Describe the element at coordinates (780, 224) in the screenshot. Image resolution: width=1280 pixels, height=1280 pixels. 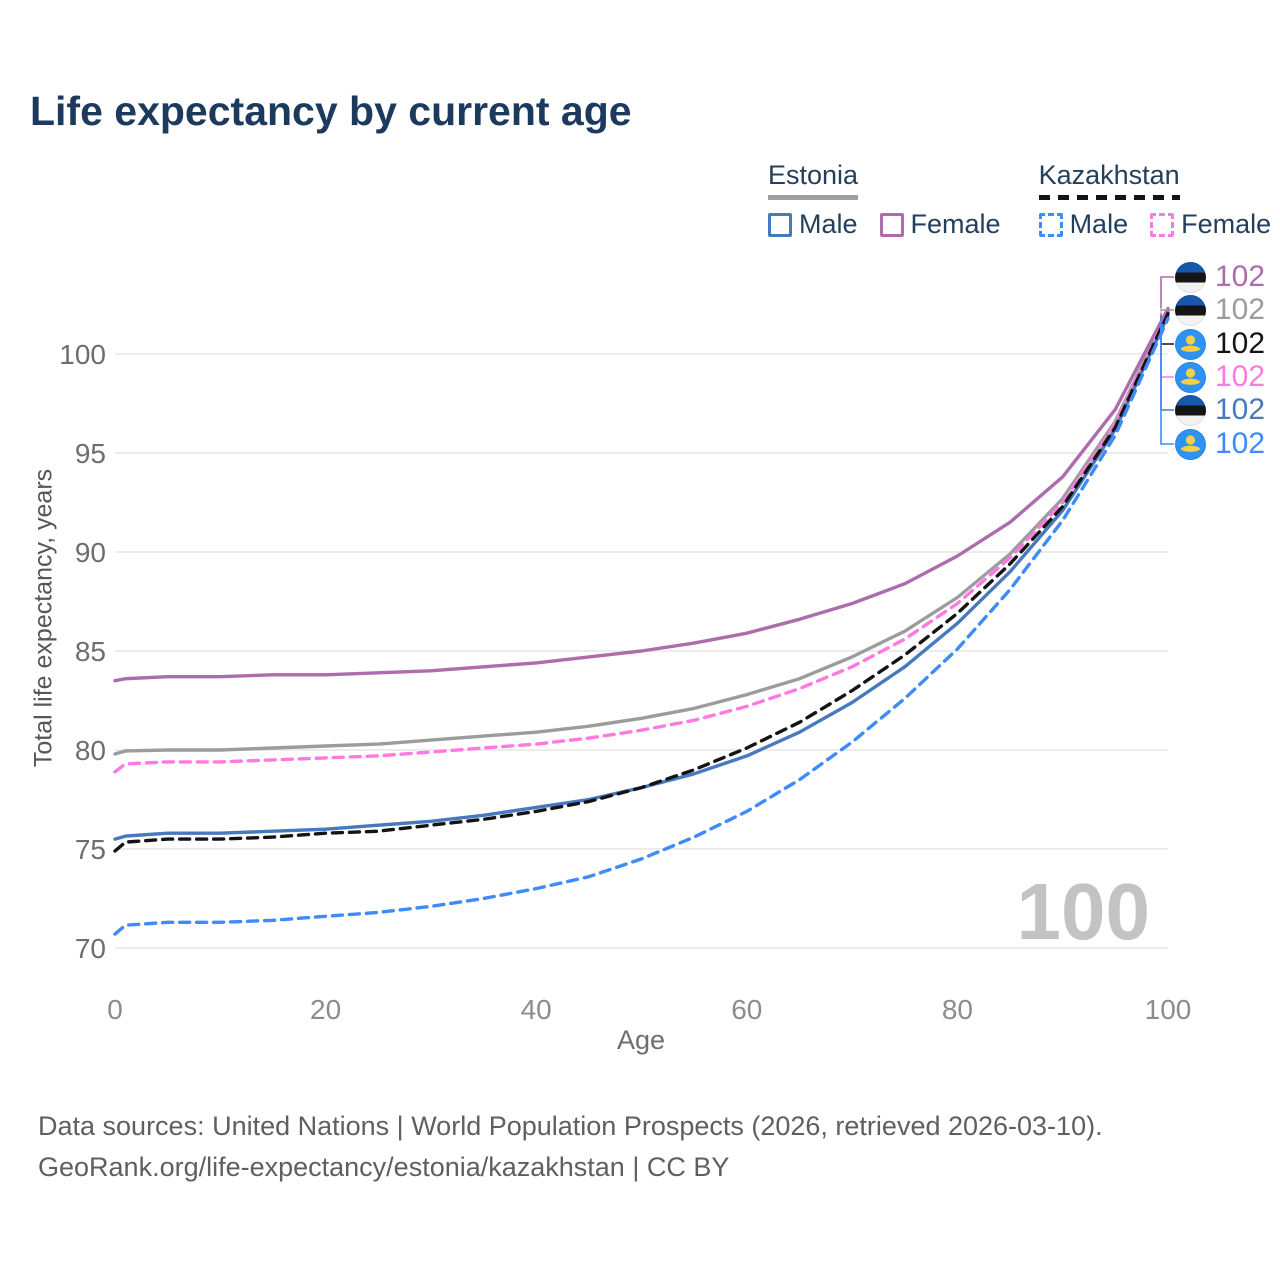
I see `estonia-male-swatch-icon` at that location.